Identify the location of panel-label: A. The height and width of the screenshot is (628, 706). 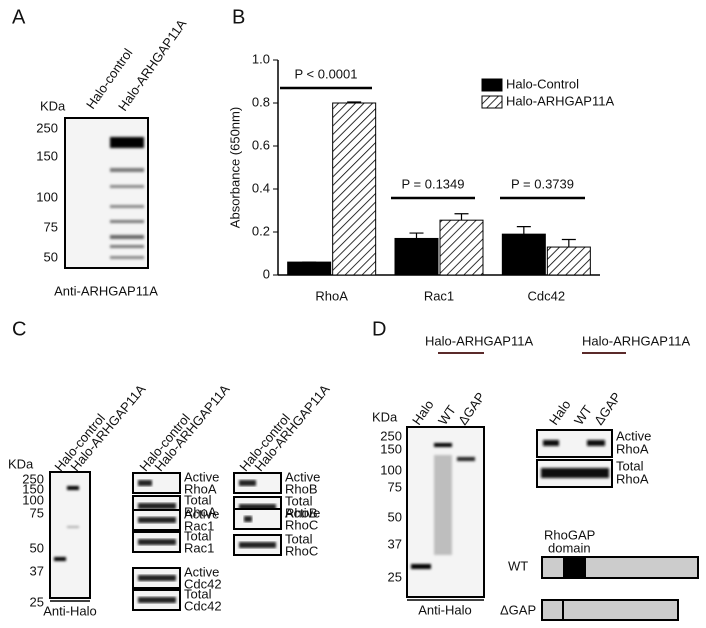
(19, 17).